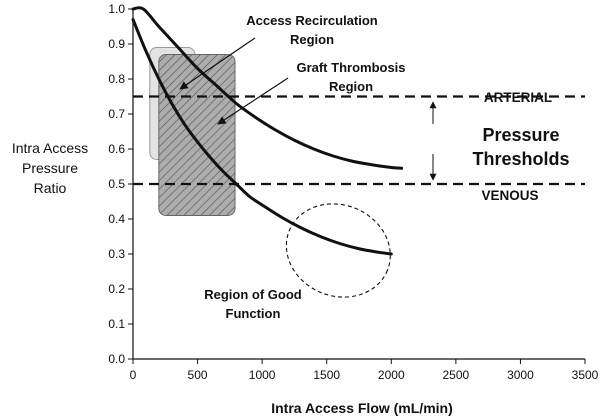 This screenshot has width=600, height=418. Describe the element at coordinates (217, 63) in the screenshot. I see `recirculation-pointer-arrow` at that location.